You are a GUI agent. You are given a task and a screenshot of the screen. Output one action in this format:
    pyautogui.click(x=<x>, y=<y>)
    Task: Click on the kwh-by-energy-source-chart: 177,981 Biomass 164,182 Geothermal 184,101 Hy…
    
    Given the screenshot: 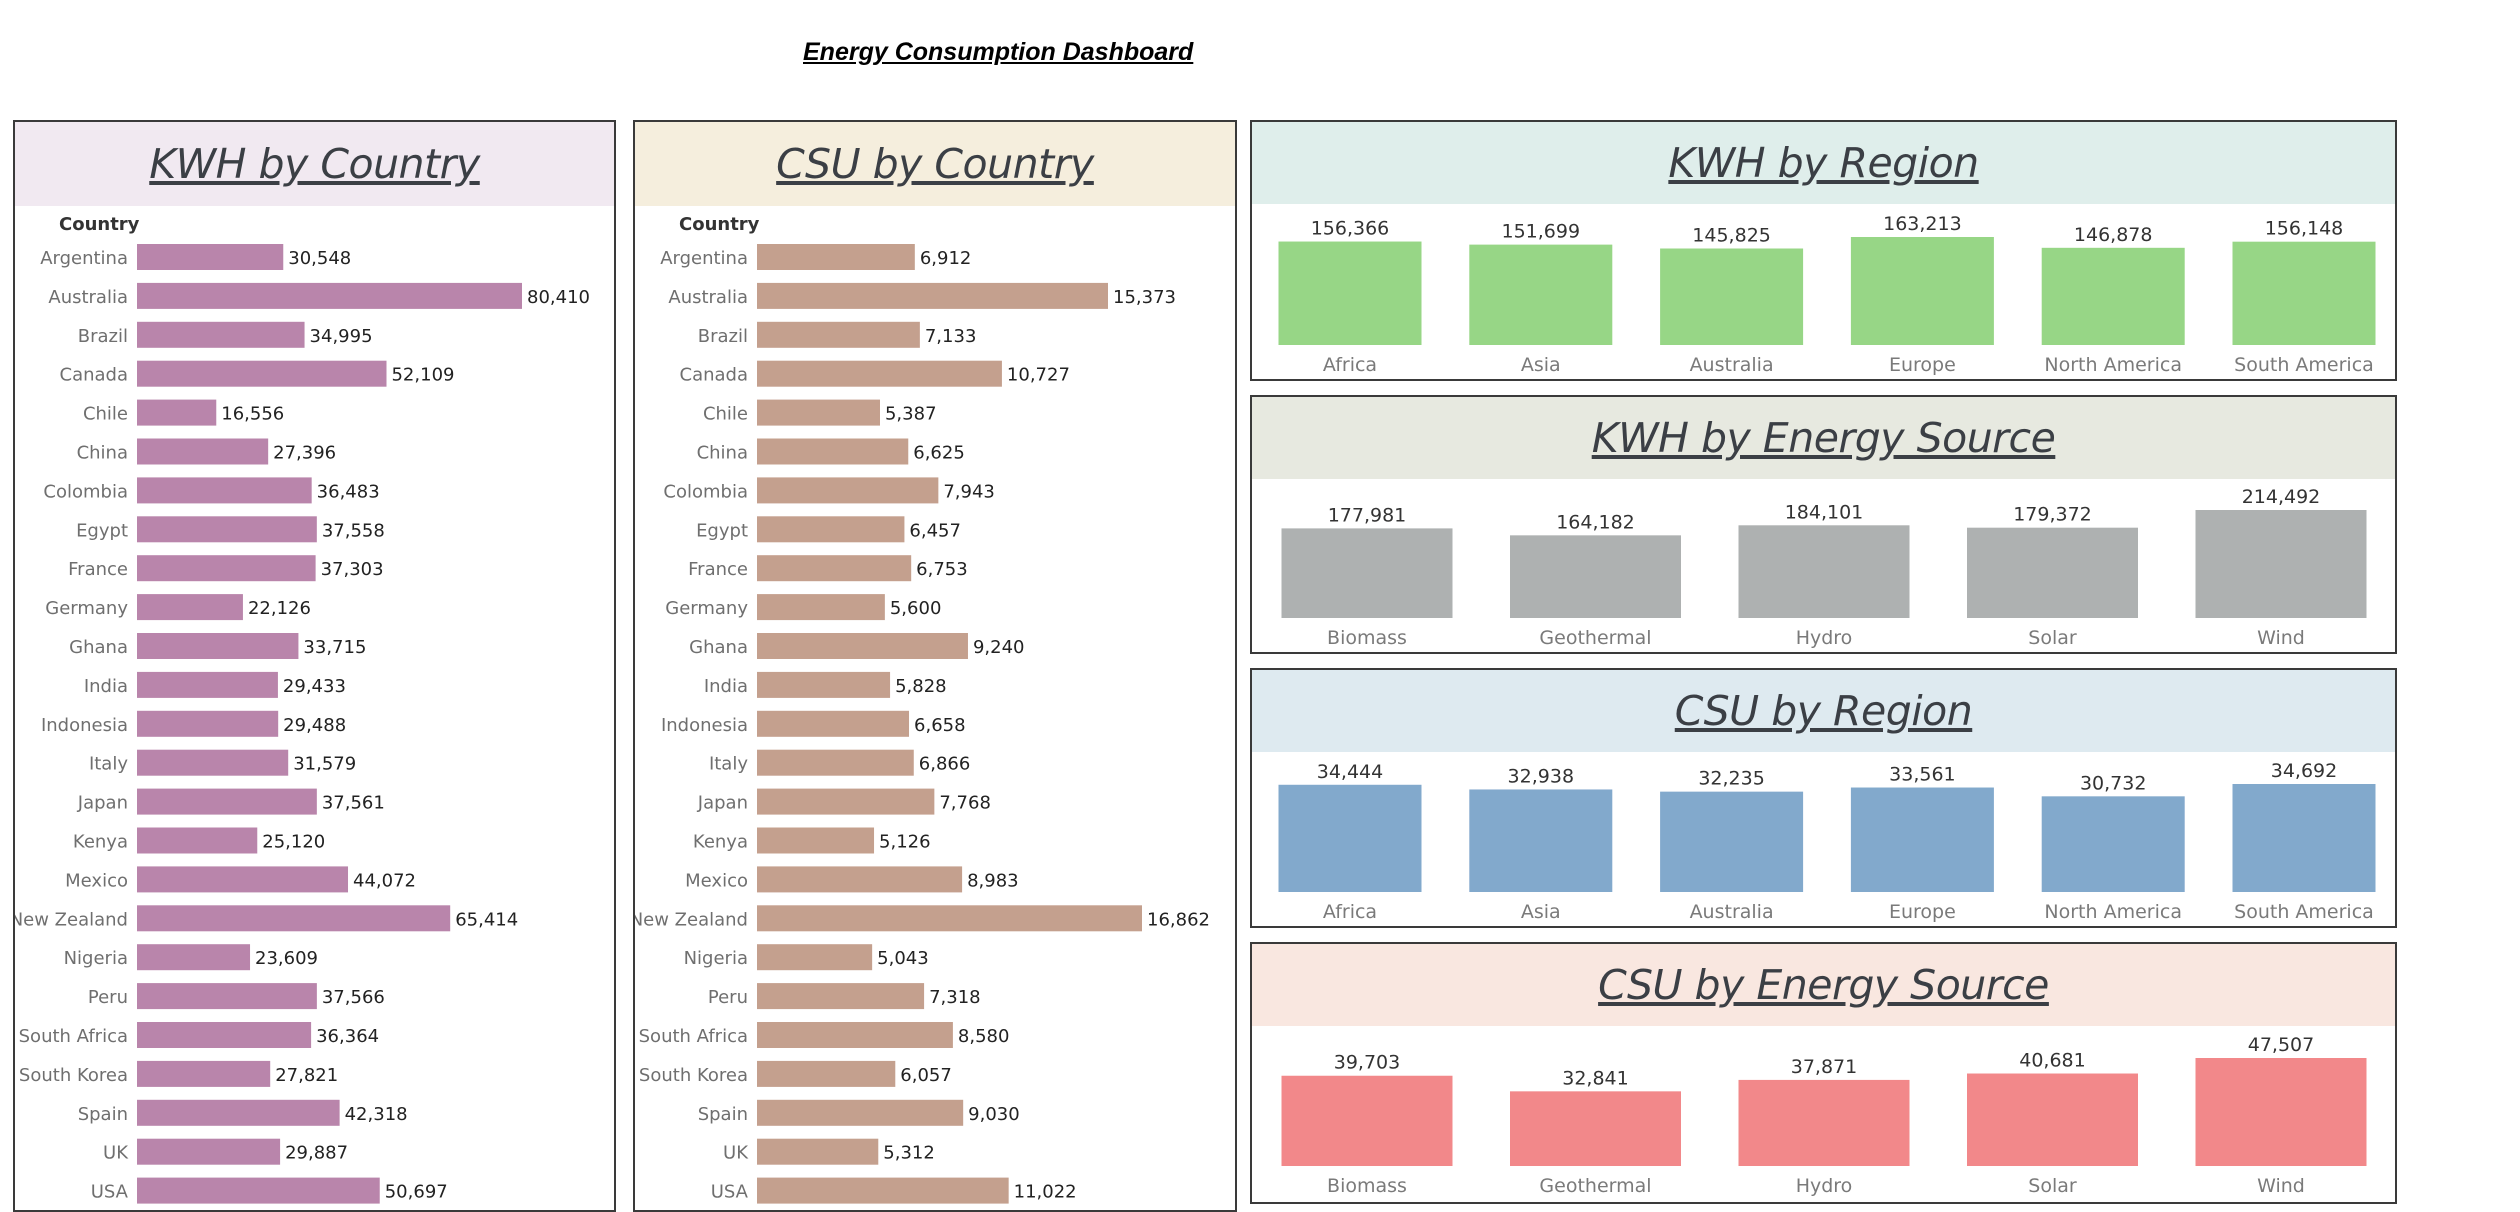 What is the action you would take?
    pyautogui.click(x=1824, y=567)
    